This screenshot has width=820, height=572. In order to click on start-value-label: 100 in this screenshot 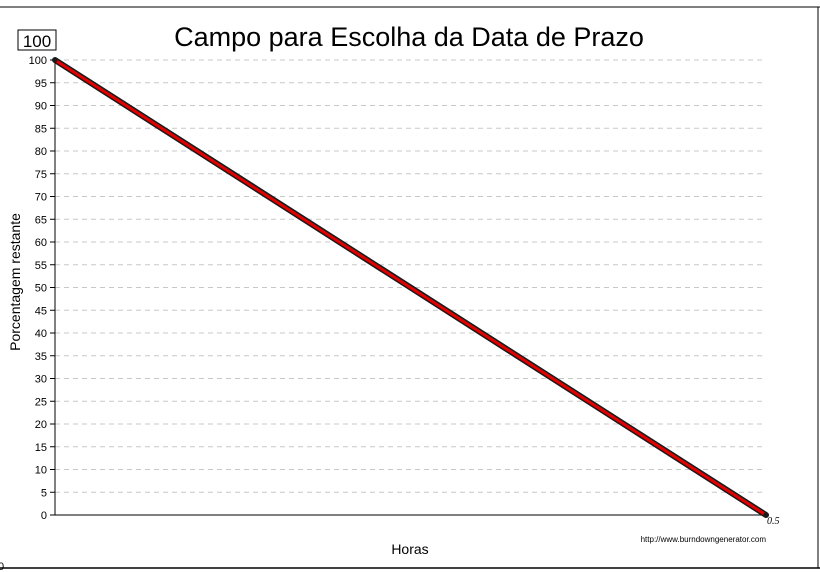, I will do `click(37, 41)`.